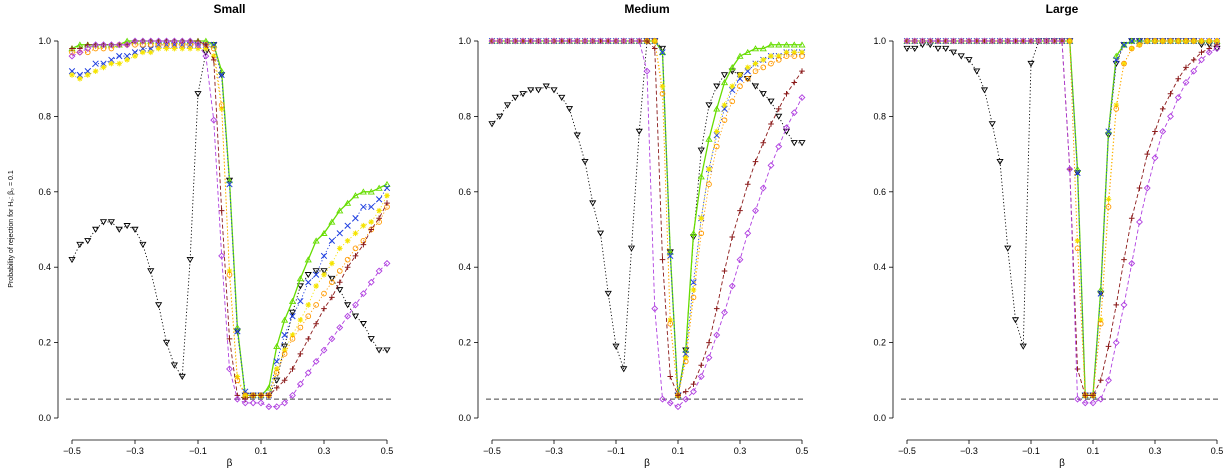 The image size is (1227, 472). What do you see at coordinates (646, 9) in the screenshot?
I see `panel-title: Medium` at bounding box center [646, 9].